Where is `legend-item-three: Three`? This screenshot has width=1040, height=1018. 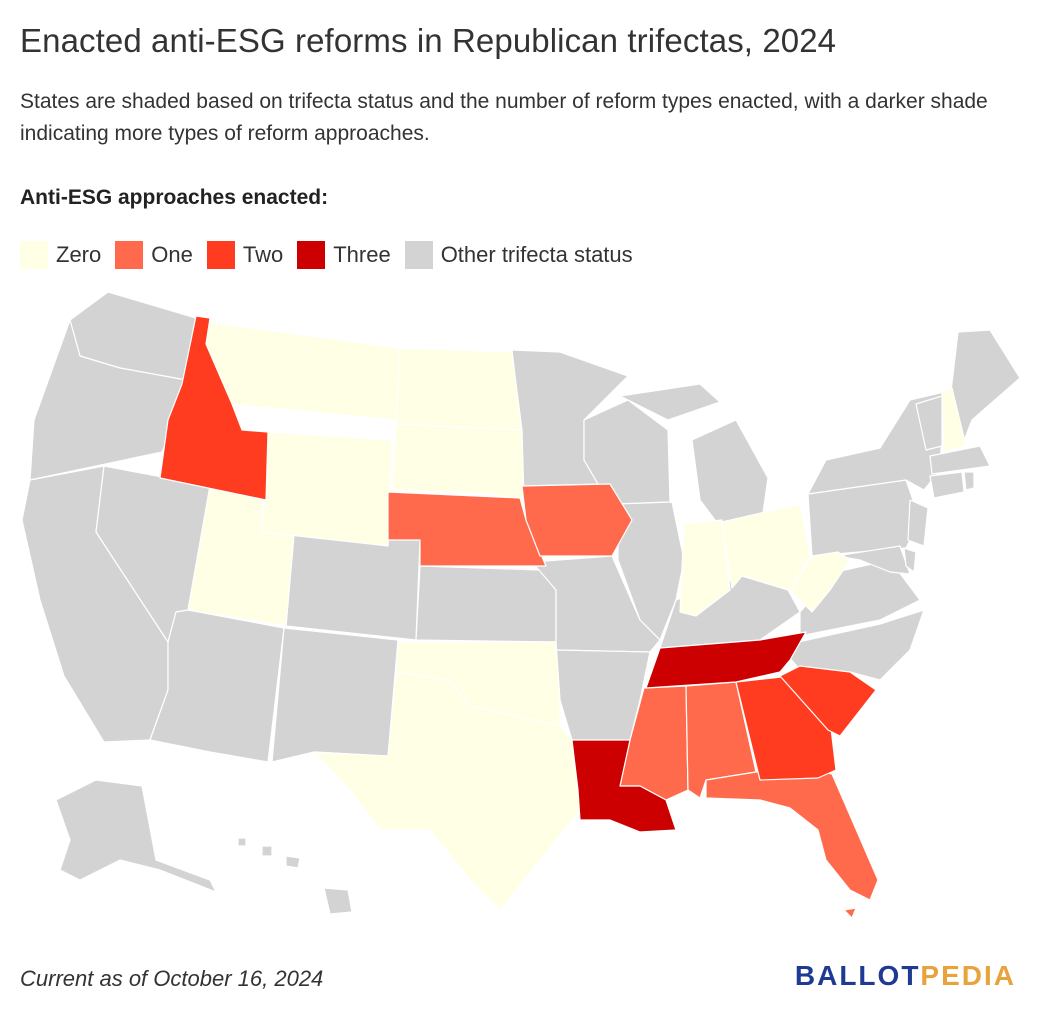
legend-item-three: Three is located at coordinates (344, 255).